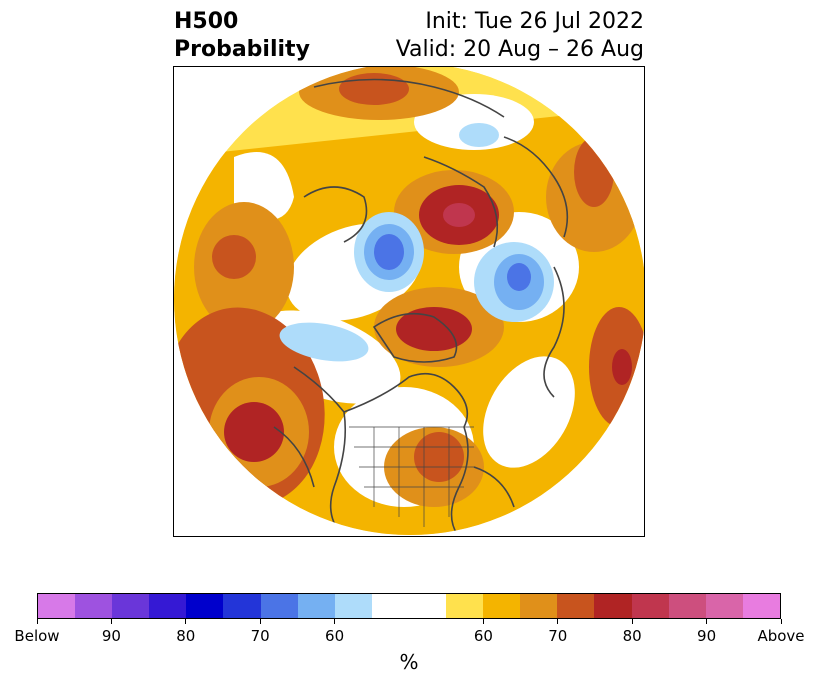 This screenshot has height=686, width=819. What do you see at coordinates (409, 662) in the screenshot?
I see `colorbar-unit: %` at bounding box center [409, 662].